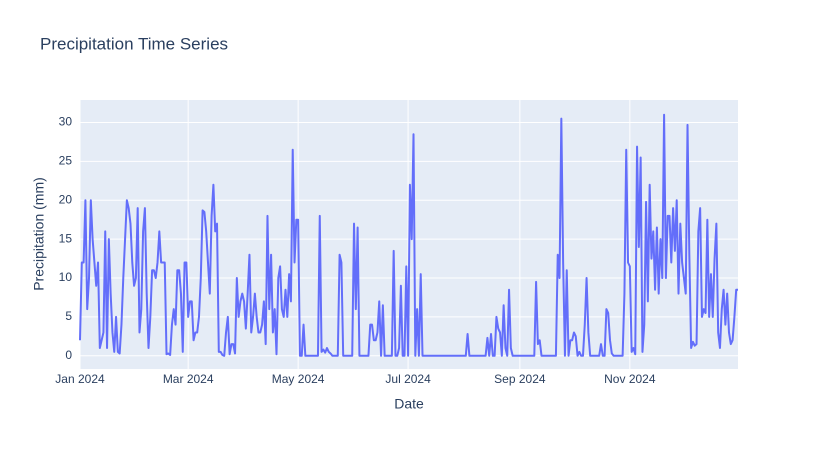  What do you see at coordinates (630, 379) in the screenshot?
I see `x-tick-label: Nov 2024` at bounding box center [630, 379].